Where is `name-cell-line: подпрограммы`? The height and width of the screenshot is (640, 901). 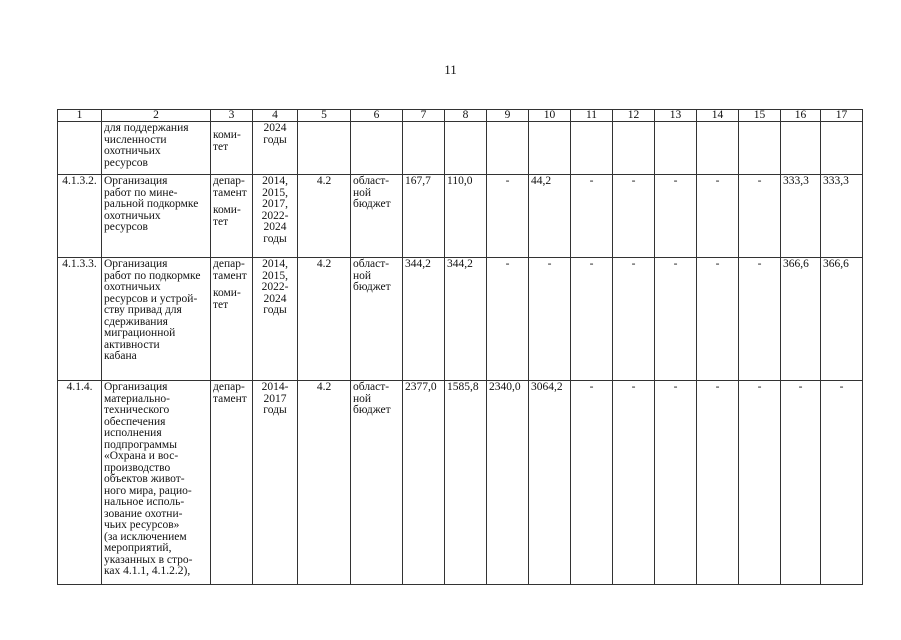
name-cell-line: подпрограммы is located at coordinates (140, 444).